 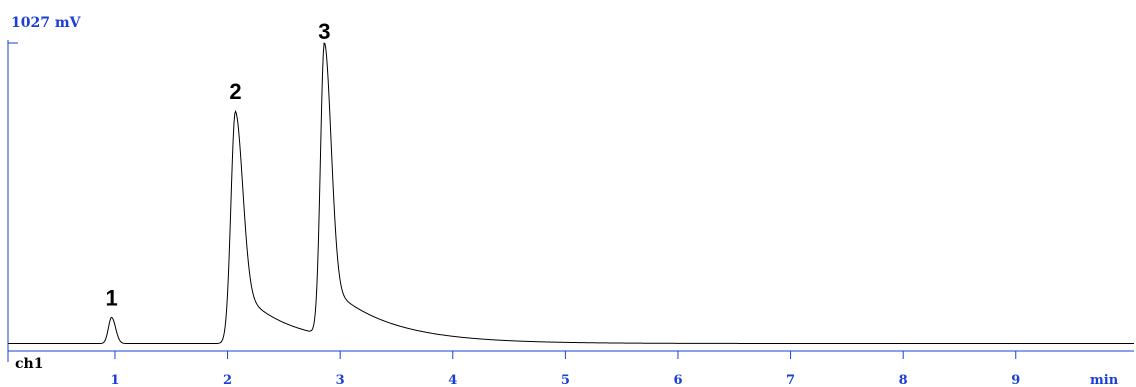 What do you see at coordinates (565, 380) in the screenshot?
I see `x-tick-label: 5` at bounding box center [565, 380].